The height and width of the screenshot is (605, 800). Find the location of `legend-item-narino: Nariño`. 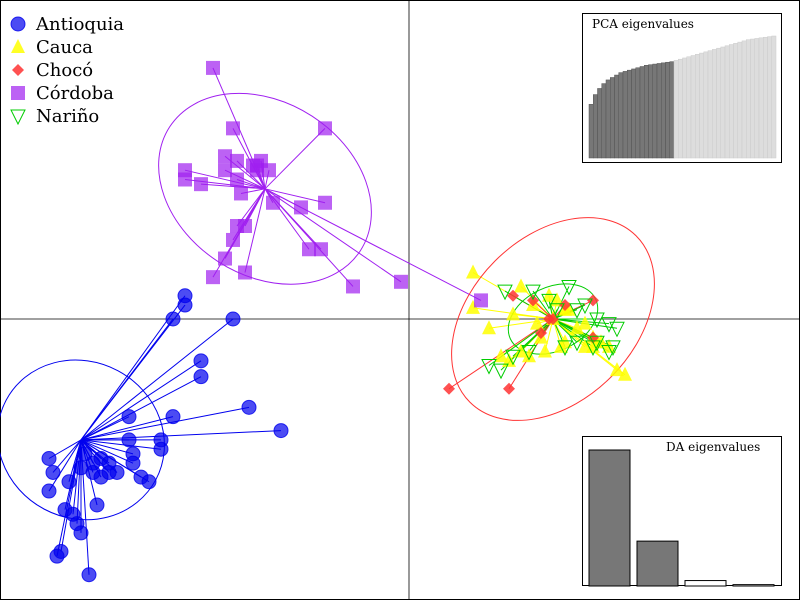

legend-item-narino: Nariño is located at coordinates (54, 116).